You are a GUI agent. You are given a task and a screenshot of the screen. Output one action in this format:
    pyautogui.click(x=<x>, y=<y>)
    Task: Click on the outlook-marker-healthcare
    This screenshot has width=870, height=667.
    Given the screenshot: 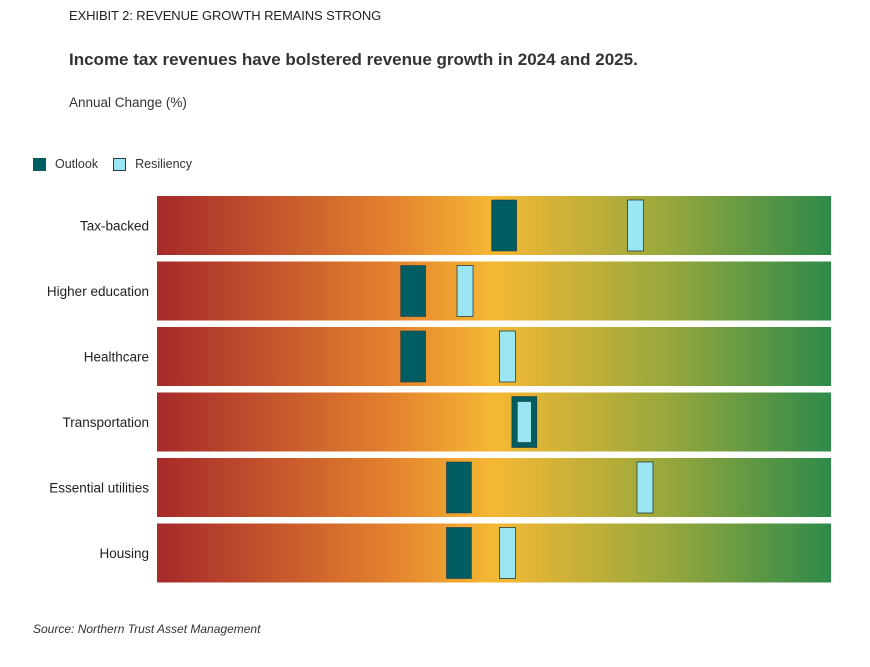 What is the action you would take?
    pyautogui.click(x=413, y=356)
    